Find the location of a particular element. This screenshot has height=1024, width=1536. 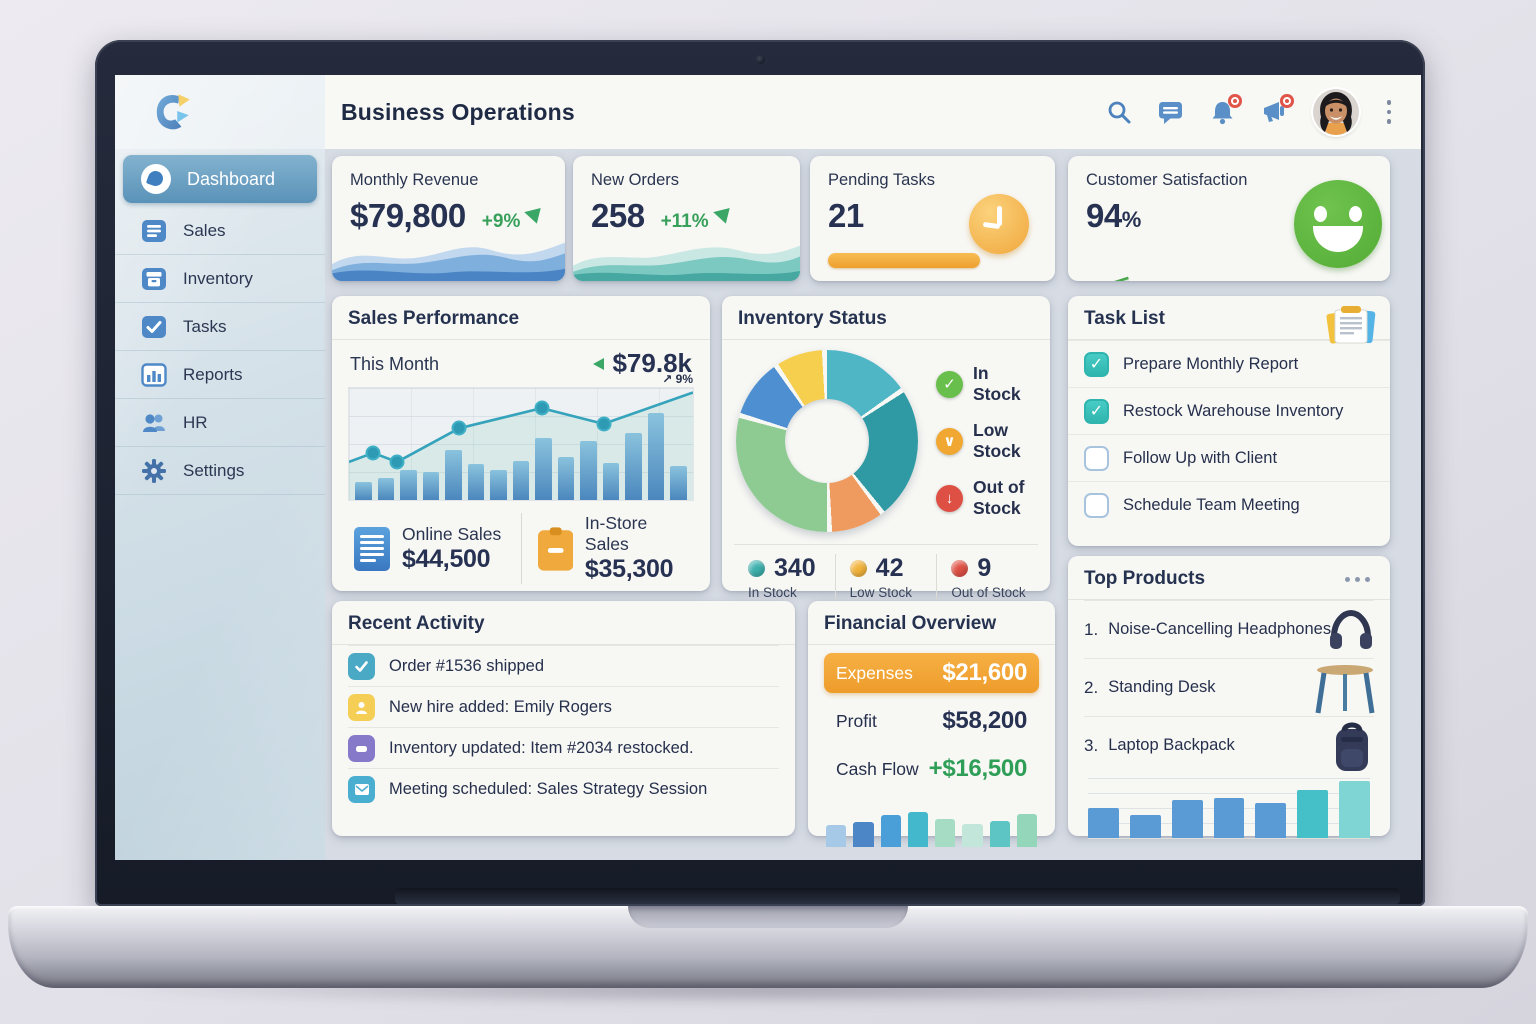

kpi-value: $79,800 is located at coordinates (408, 215).